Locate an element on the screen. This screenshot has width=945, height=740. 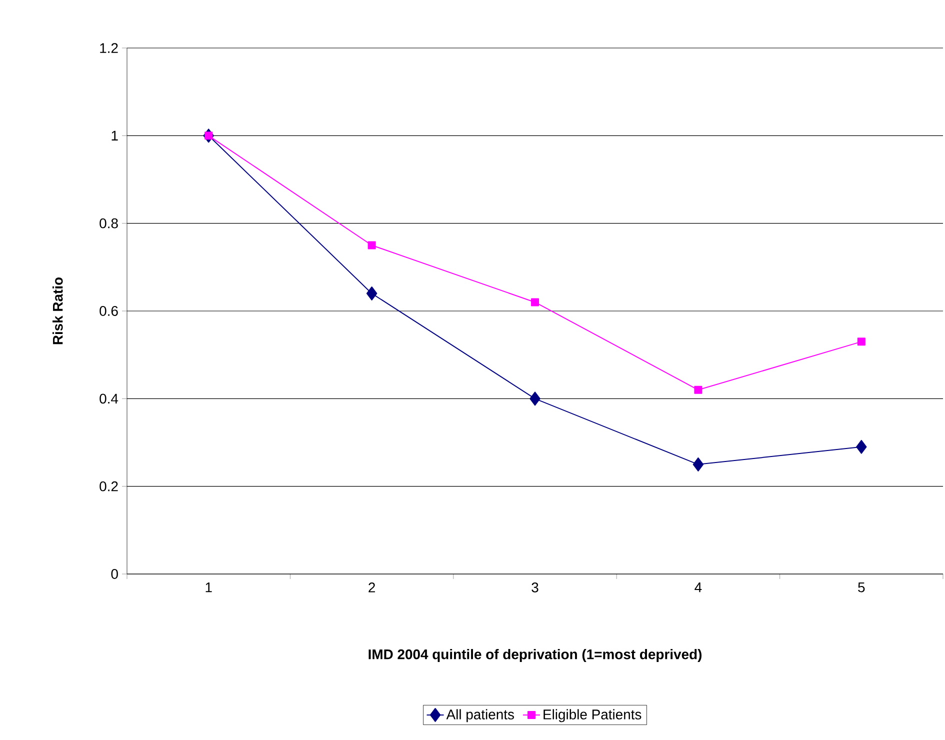
y-axis-title: Risk Ratio is located at coordinates (57, 310).